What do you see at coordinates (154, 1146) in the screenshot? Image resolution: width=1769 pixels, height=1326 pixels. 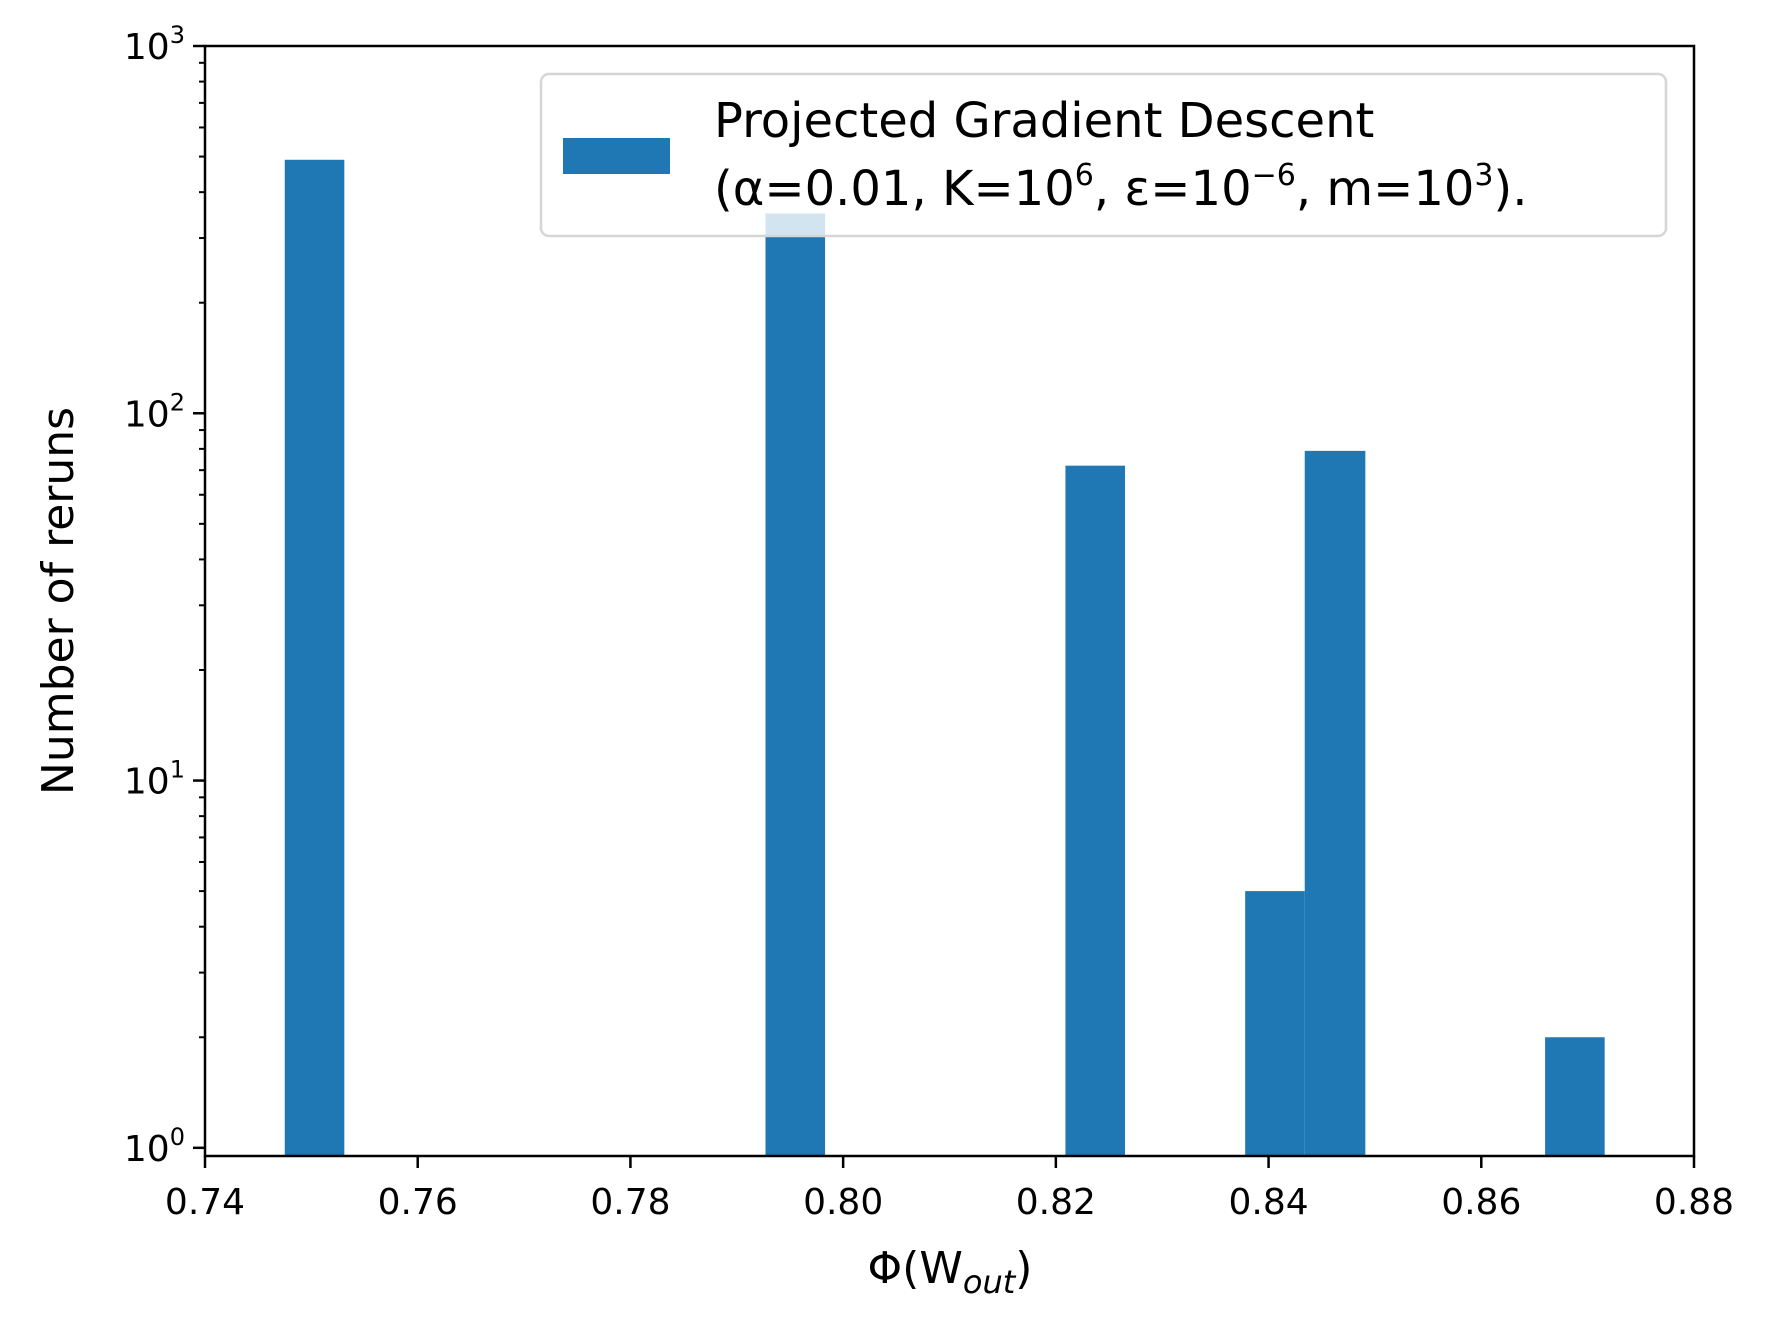 I see `y-tick-label: 10⁰` at bounding box center [154, 1146].